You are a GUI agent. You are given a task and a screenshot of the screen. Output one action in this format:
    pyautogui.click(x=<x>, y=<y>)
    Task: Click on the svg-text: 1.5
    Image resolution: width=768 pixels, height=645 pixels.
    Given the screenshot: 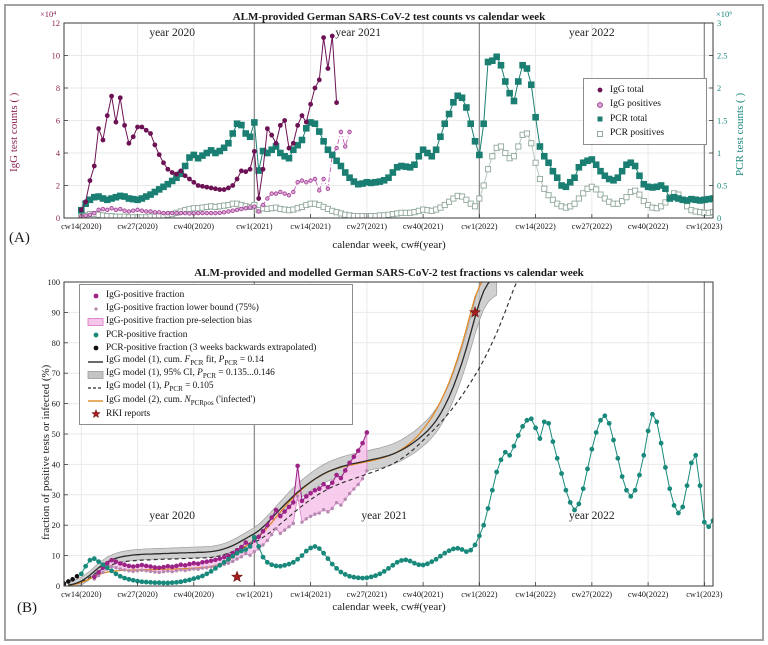 What is the action you would take?
    pyautogui.click(x=722, y=121)
    